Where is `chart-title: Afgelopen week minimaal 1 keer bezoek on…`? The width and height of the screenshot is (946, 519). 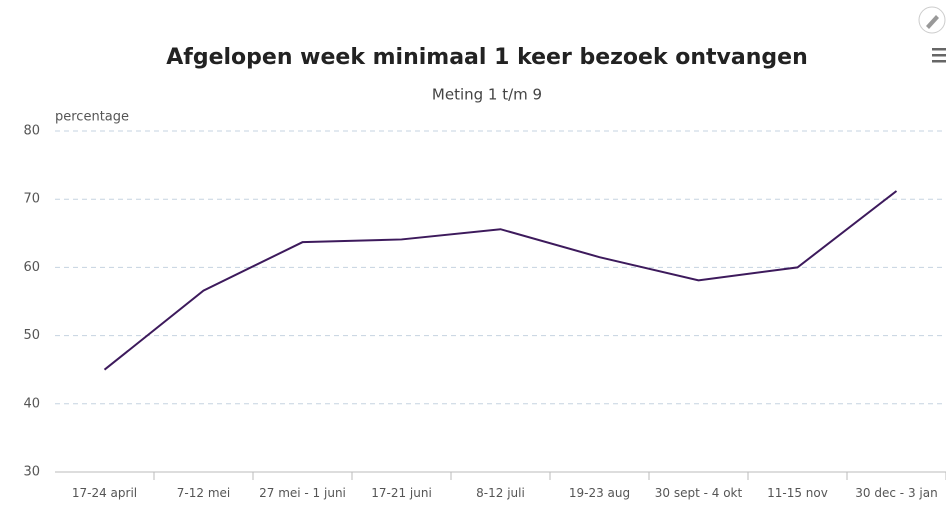
chart-title: Afgelopen week minimaal 1 keer bezoek on… is located at coordinates (486, 57).